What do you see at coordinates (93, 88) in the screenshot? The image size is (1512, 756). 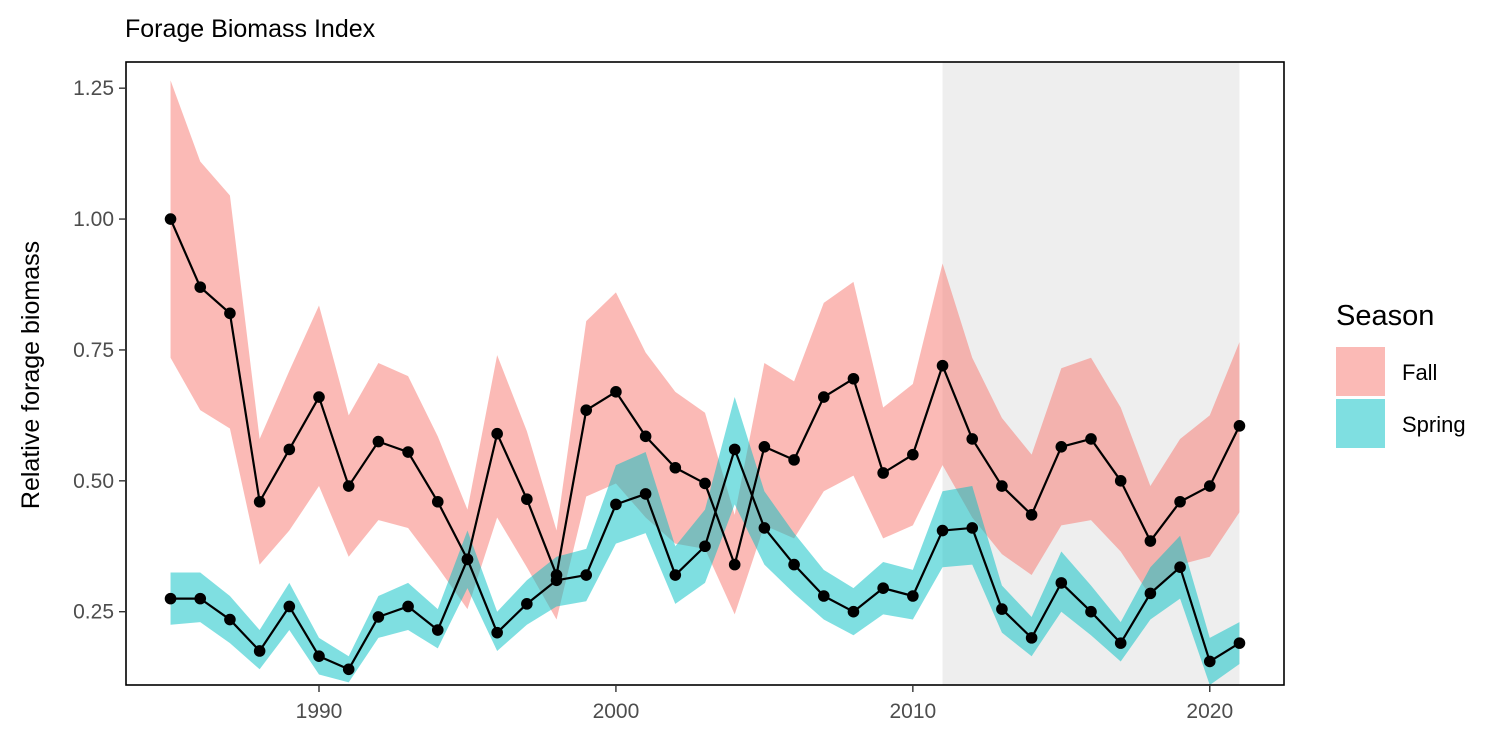 I see `y-tick-label: 1.25` at bounding box center [93, 88].